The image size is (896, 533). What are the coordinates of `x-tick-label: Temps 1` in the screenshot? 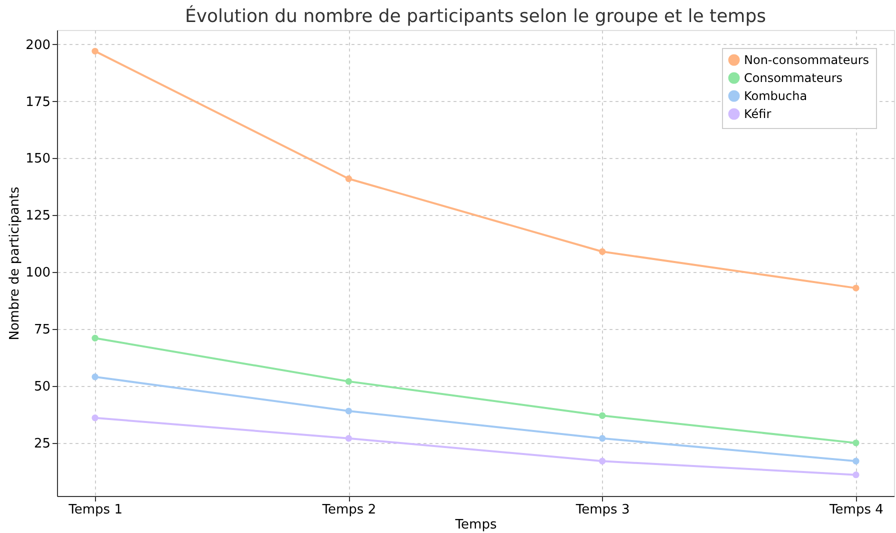 It's located at (95, 510).